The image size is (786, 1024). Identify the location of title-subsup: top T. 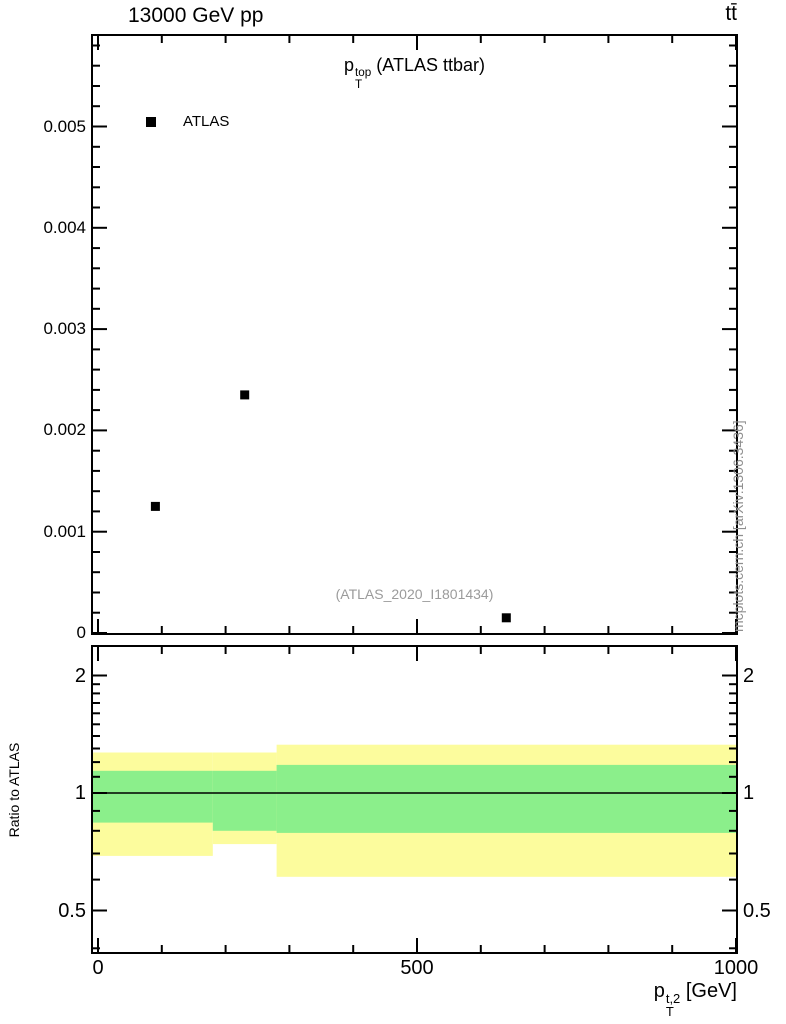
(363, 78).